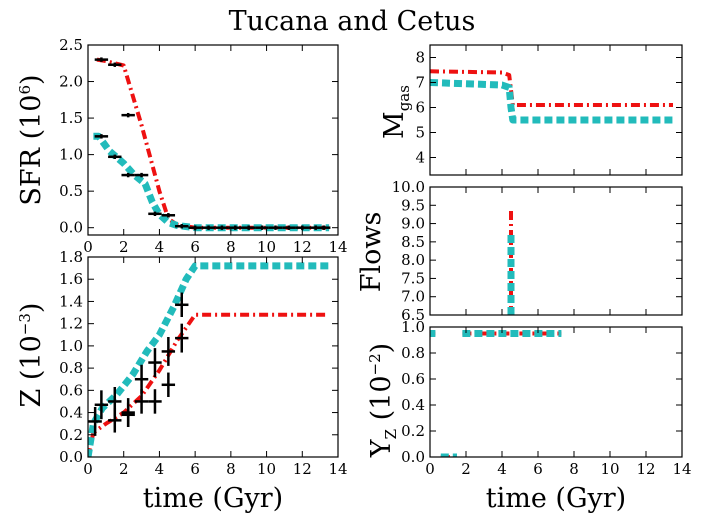  Describe the element at coordinates (209, 384) in the screenshot. I see `metallicity-series-red` at that location.